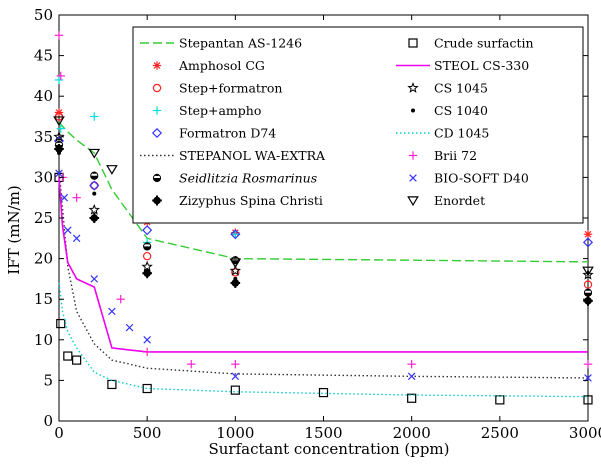  What do you see at coordinates (43, 218) in the screenshot?
I see `y-tick-label: 25` at bounding box center [43, 218].